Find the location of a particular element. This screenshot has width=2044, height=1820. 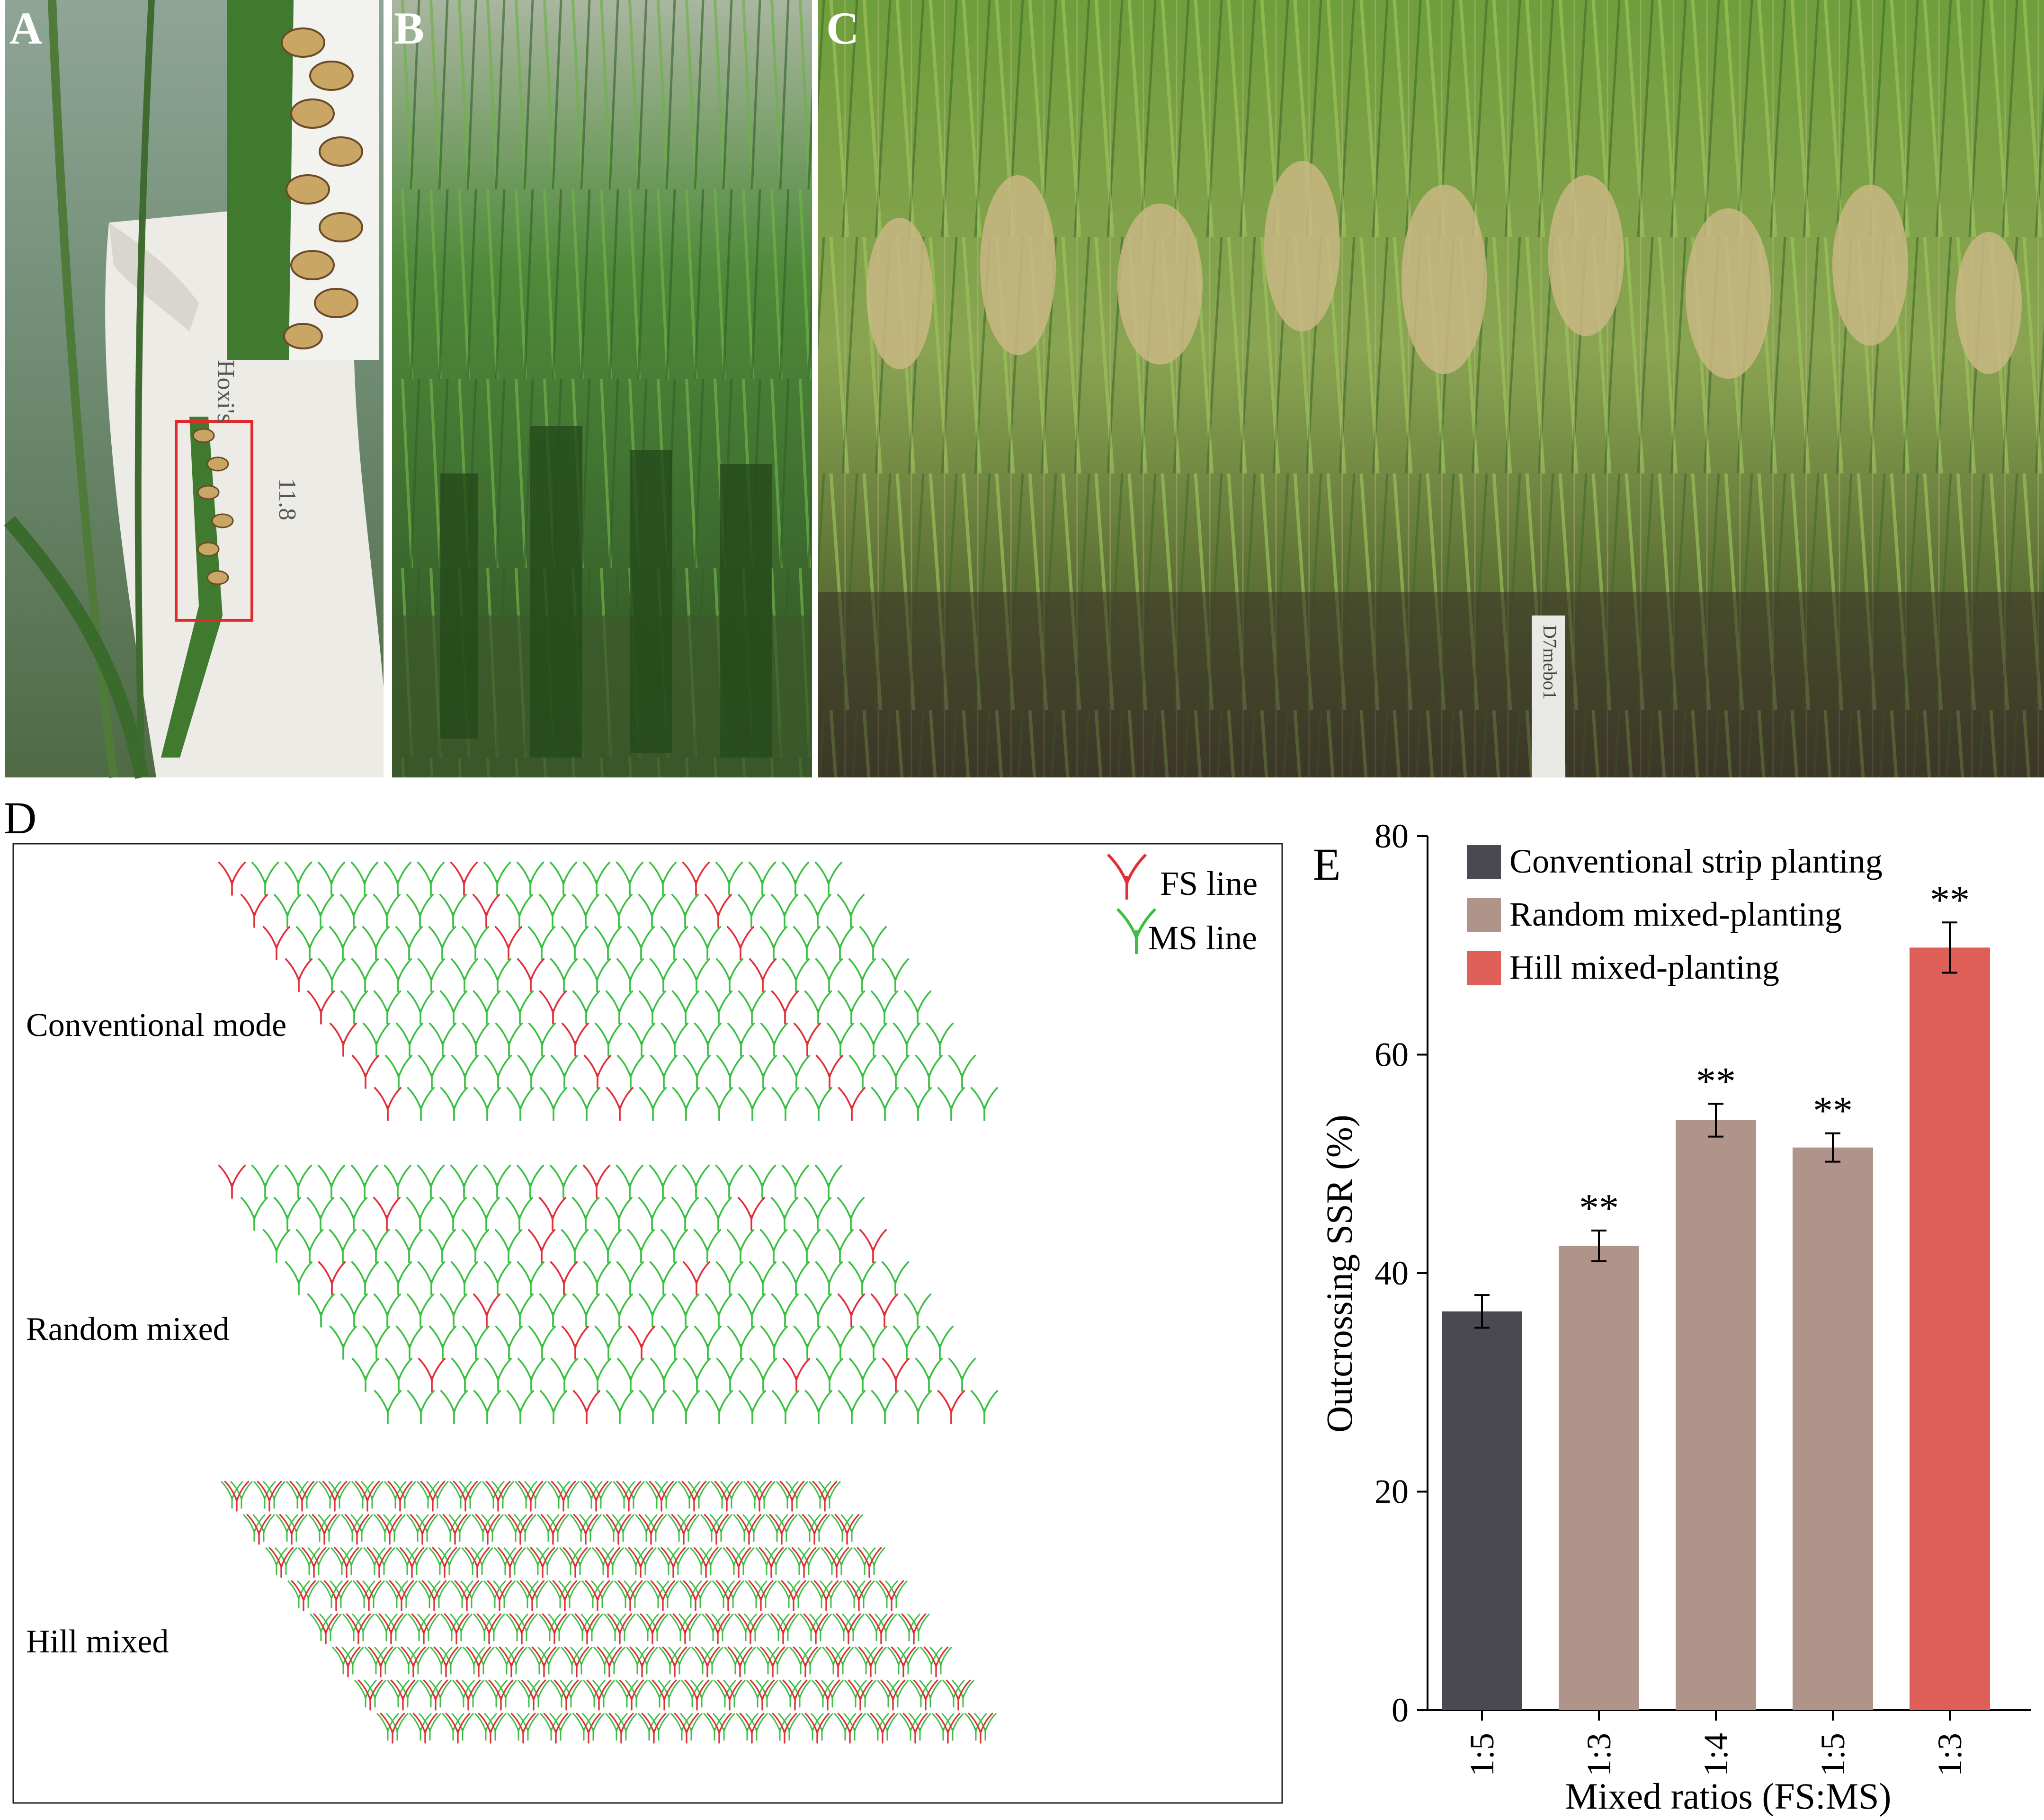

bag-note-1: 11.8 is located at coordinates (287, 499).